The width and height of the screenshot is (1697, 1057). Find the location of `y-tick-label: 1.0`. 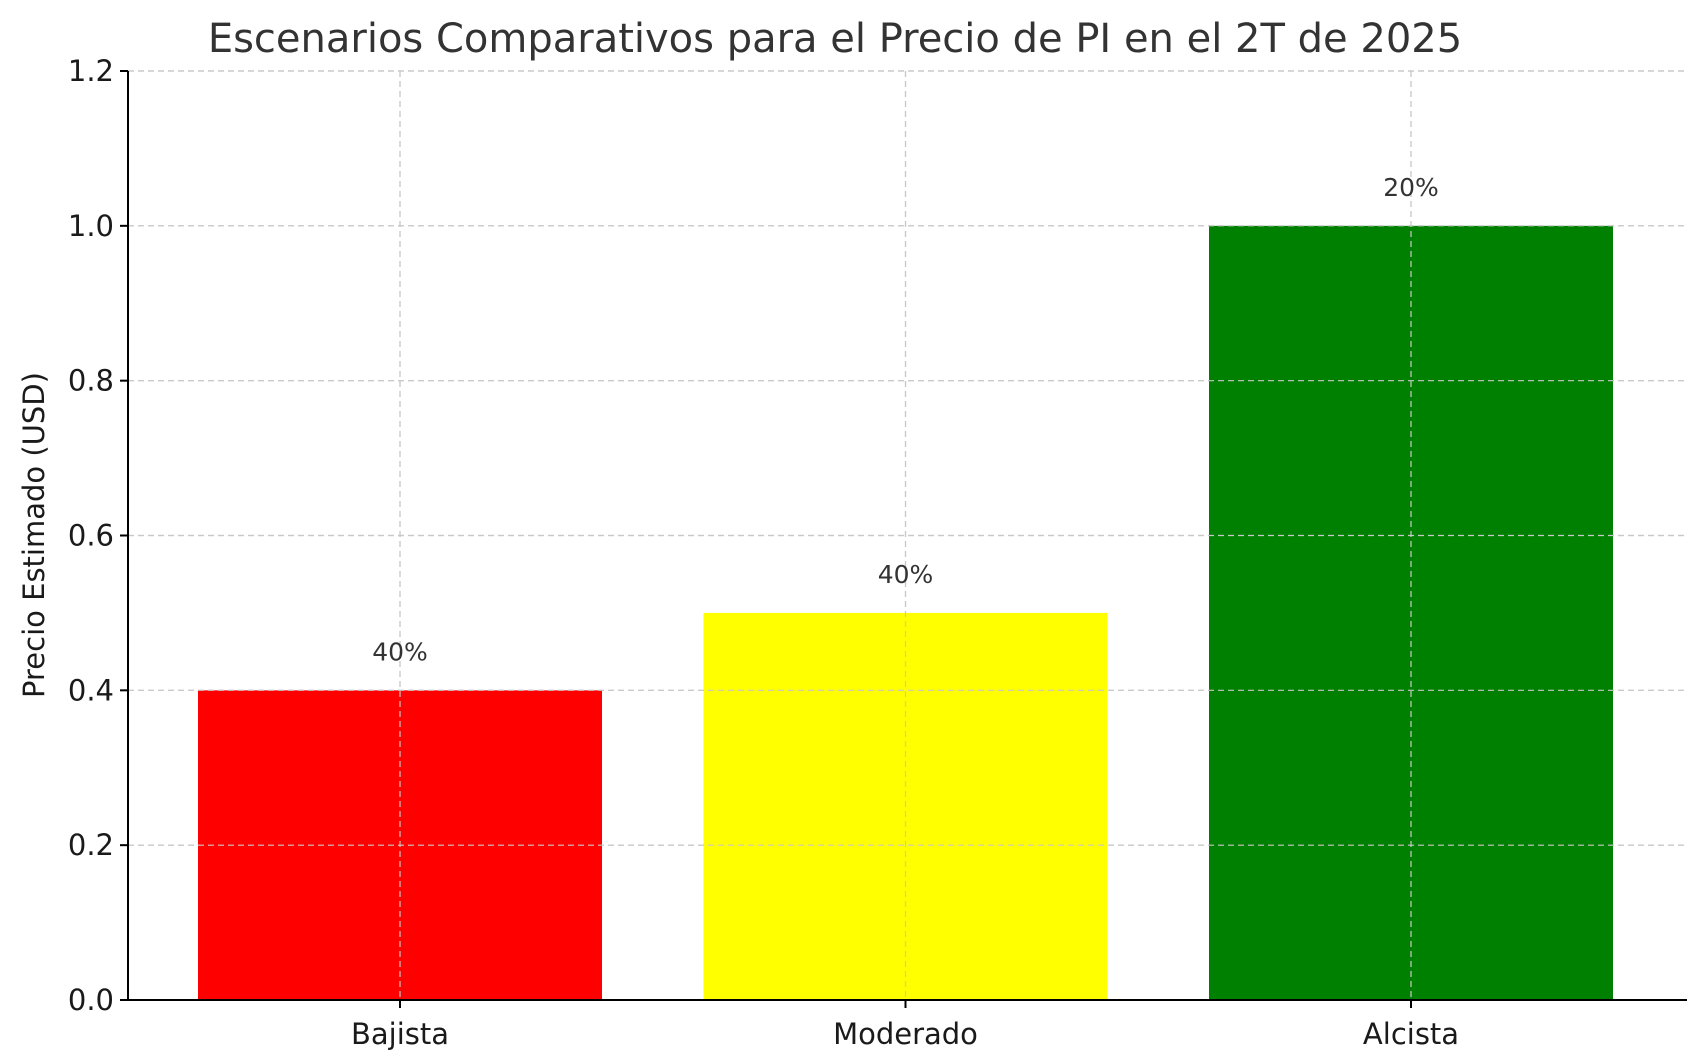

y-tick-label: 1.0 is located at coordinates (91, 226).